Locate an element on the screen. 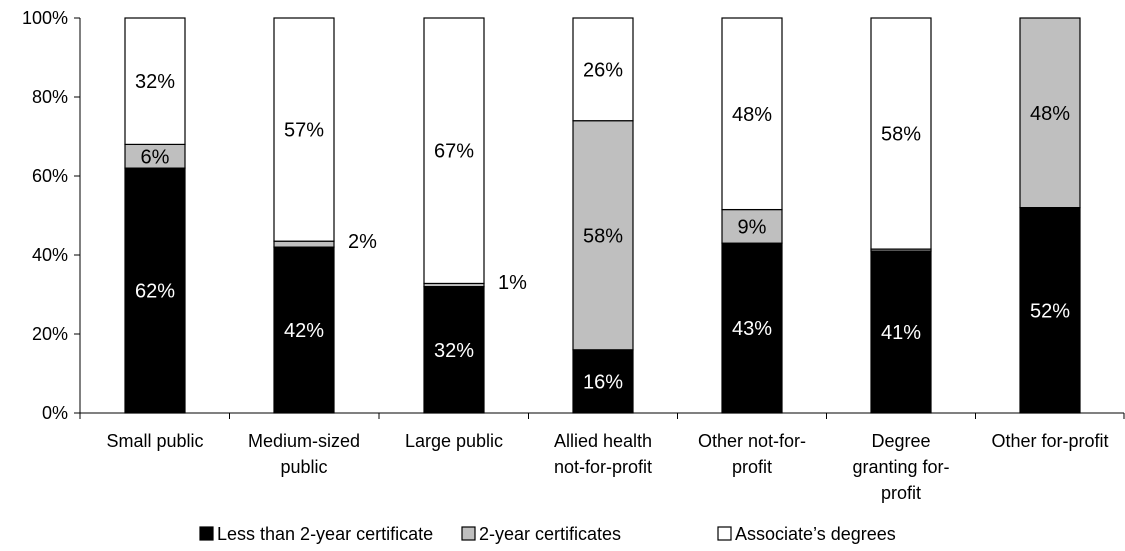 The height and width of the screenshot is (551, 1125). y-tick-label: 60% is located at coordinates (50, 176).